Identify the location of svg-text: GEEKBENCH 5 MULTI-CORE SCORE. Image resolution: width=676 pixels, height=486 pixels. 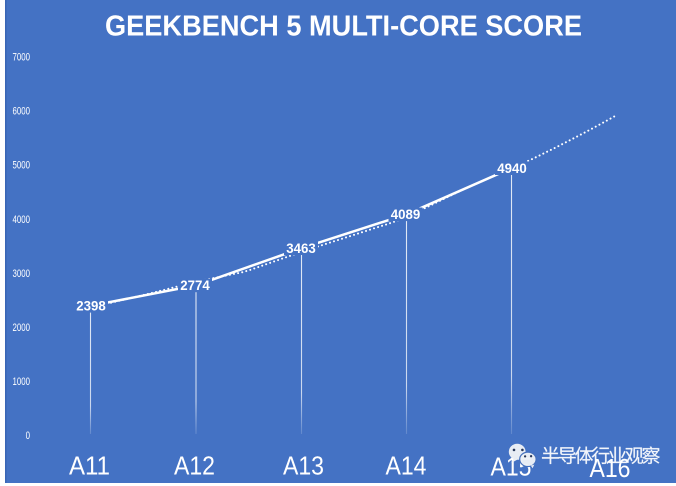
(343, 27).